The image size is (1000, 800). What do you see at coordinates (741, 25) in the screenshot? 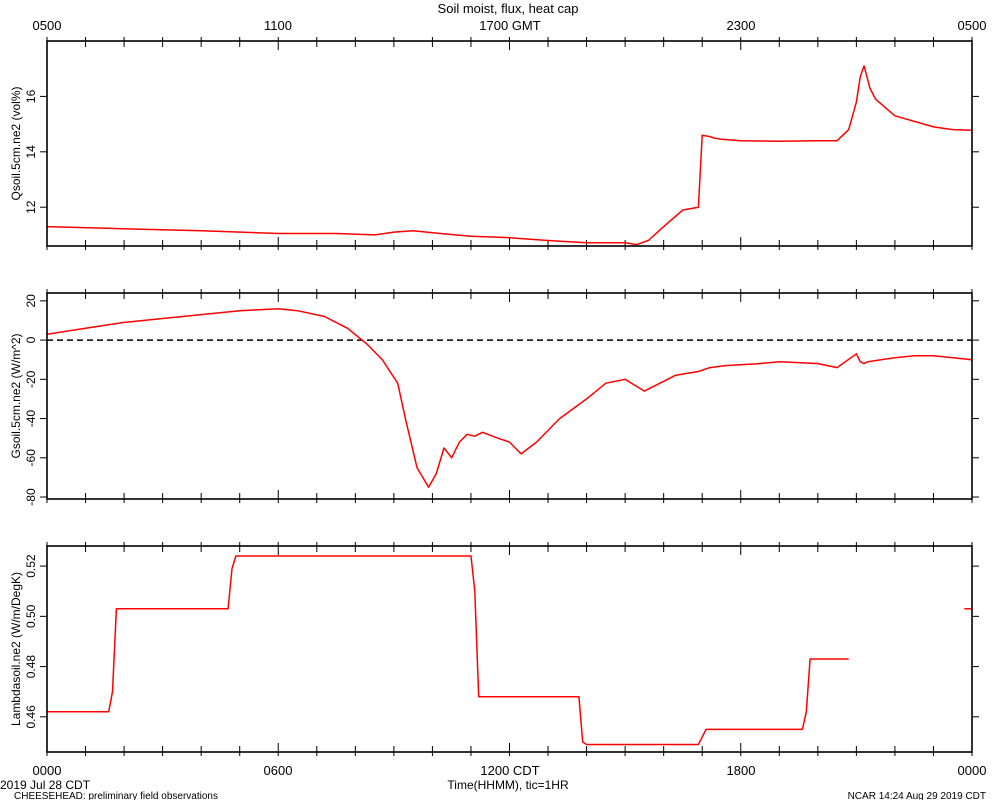
I see `top-tick-label: 2300` at bounding box center [741, 25].